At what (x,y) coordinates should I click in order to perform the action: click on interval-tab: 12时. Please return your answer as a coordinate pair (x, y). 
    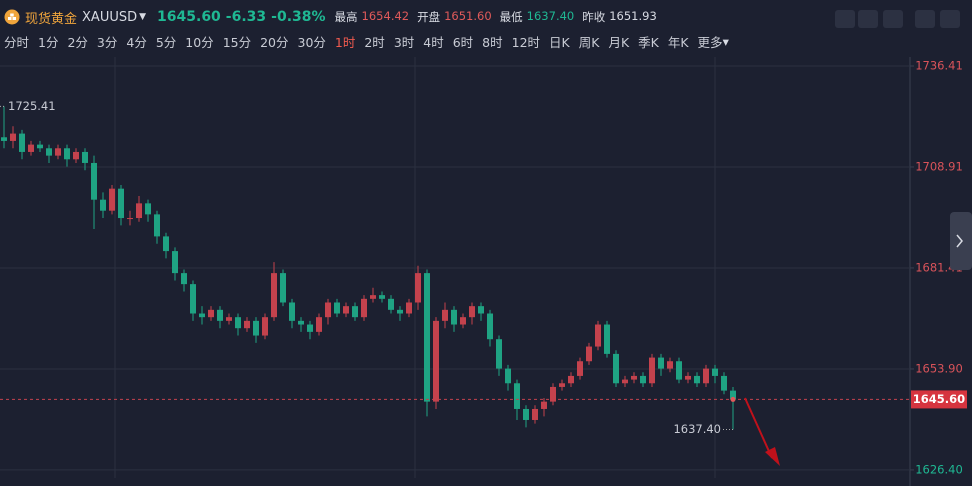
    Looking at the image, I should click on (526, 42).